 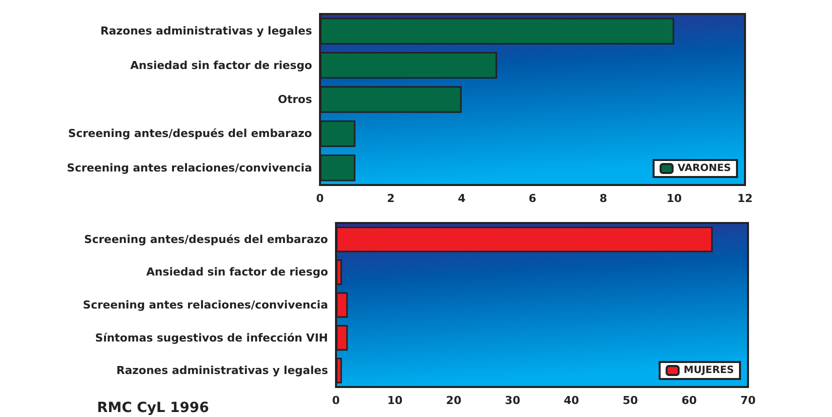 I want to click on y-tick-label: Otros, so click(x=295, y=99).